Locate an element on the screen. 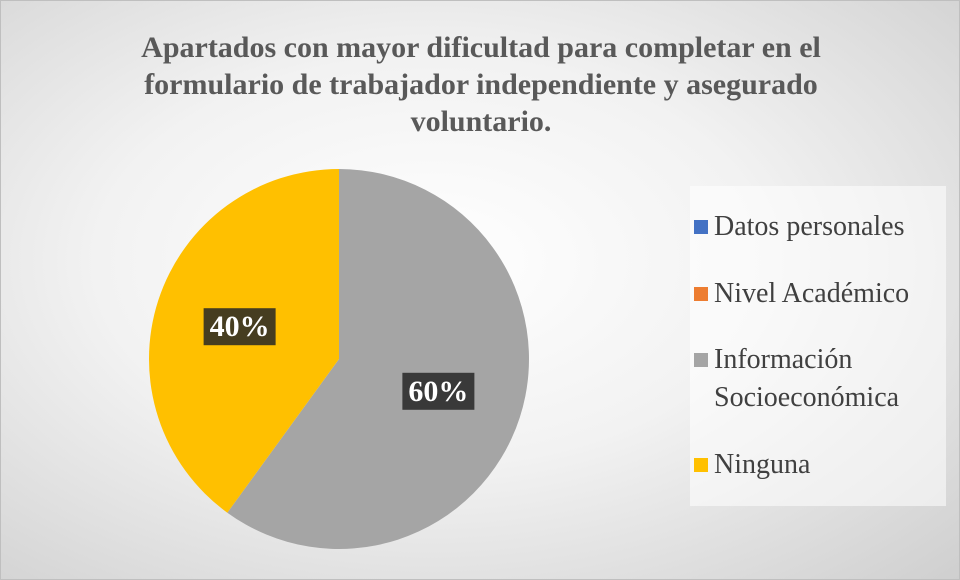  legend-item: Nivel Académico is located at coordinates (818, 294).